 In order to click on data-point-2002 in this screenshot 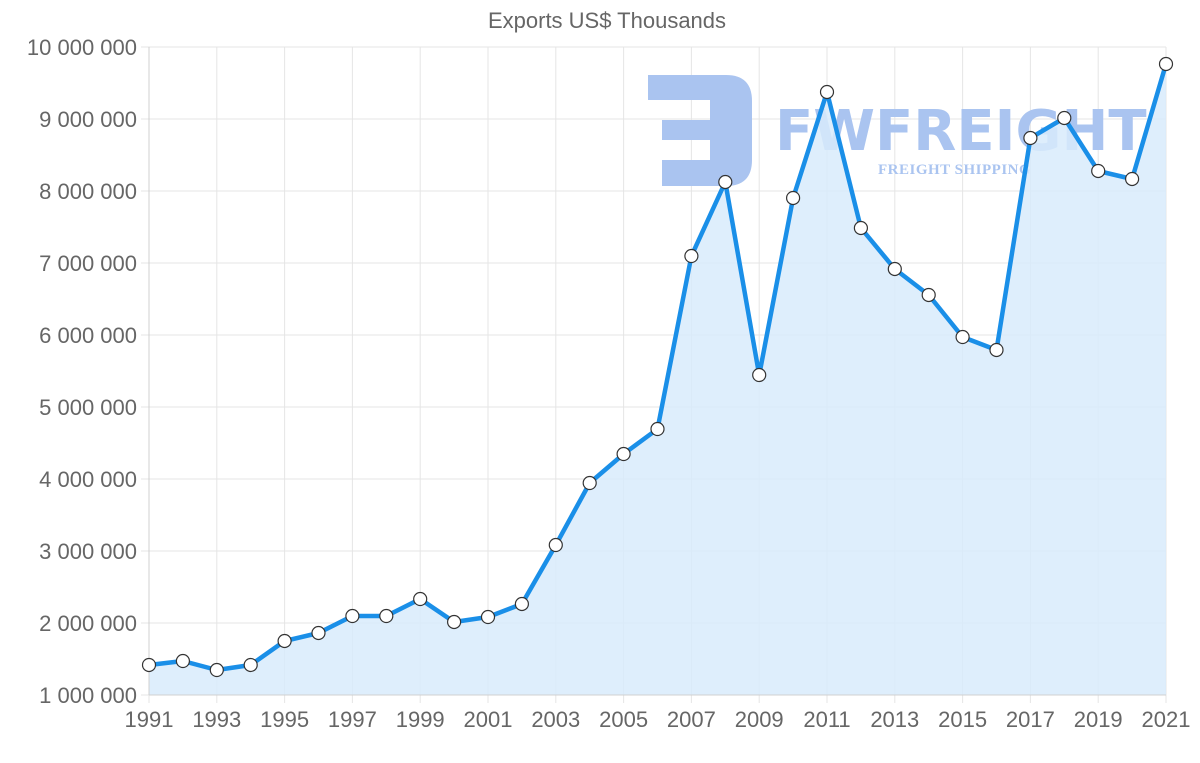, I will do `click(522, 604)`.